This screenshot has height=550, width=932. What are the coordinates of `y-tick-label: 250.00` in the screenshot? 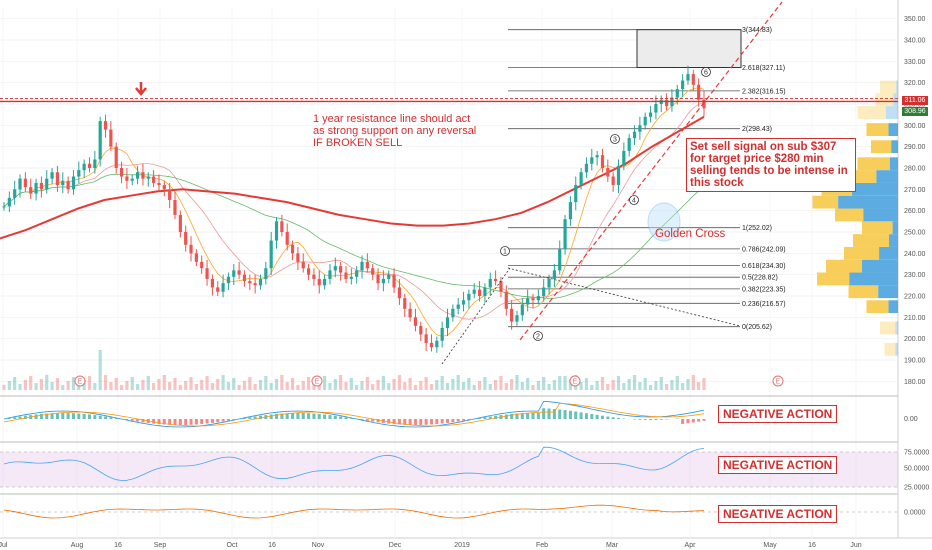 It's located at (915, 233).